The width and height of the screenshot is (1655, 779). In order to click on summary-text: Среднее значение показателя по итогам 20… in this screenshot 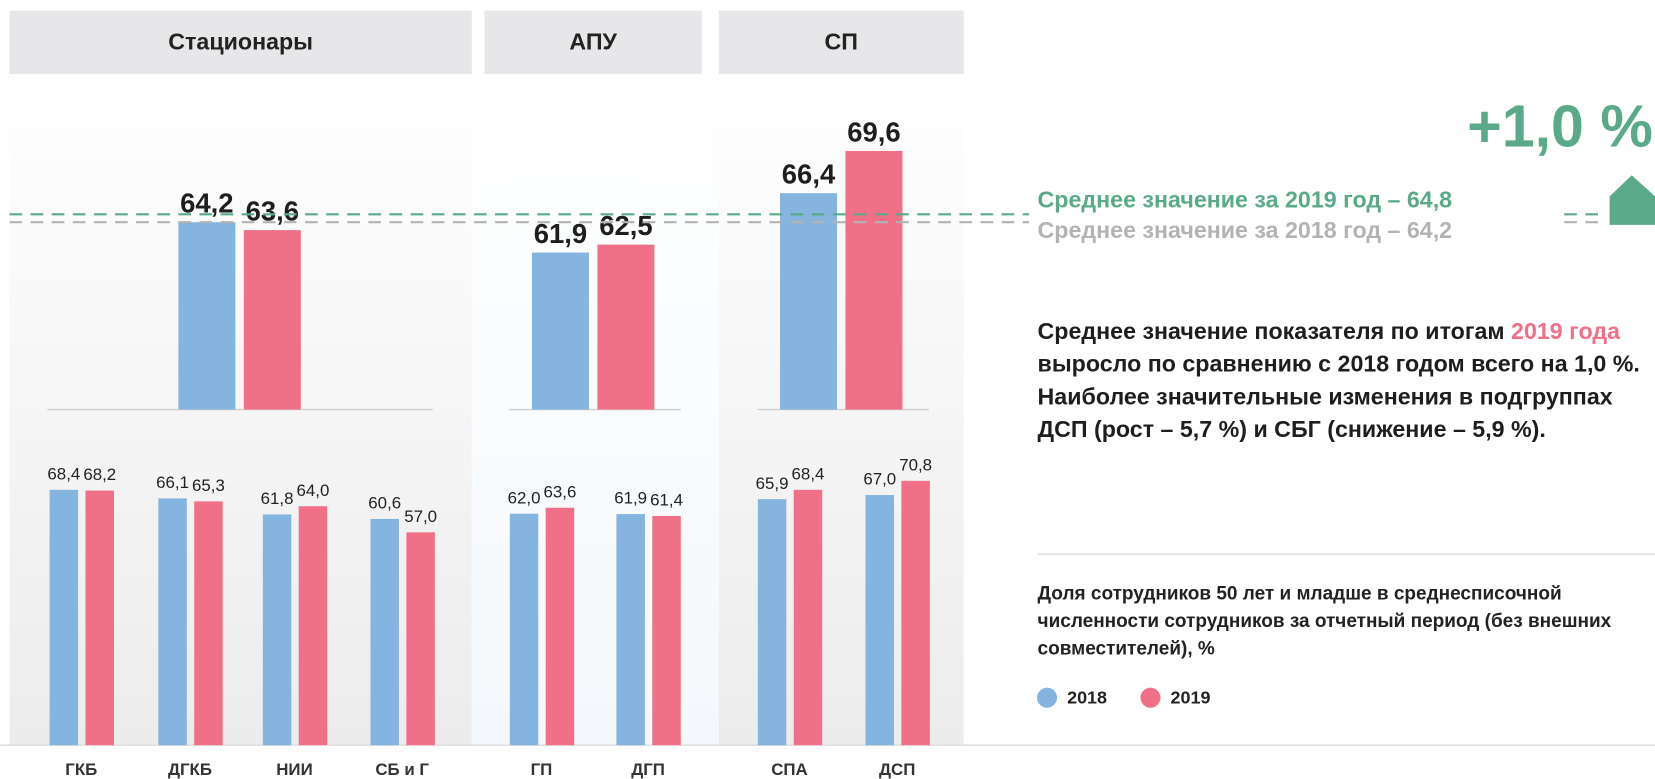, I will do `click(1341, 380)`.